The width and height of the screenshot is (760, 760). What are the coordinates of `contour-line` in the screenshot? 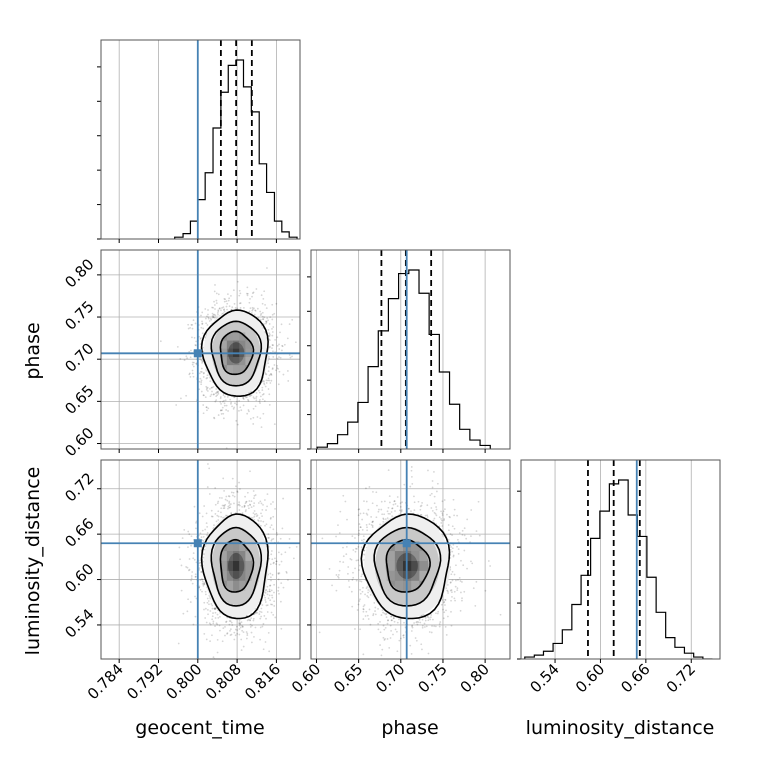 It's located at (236, 566).